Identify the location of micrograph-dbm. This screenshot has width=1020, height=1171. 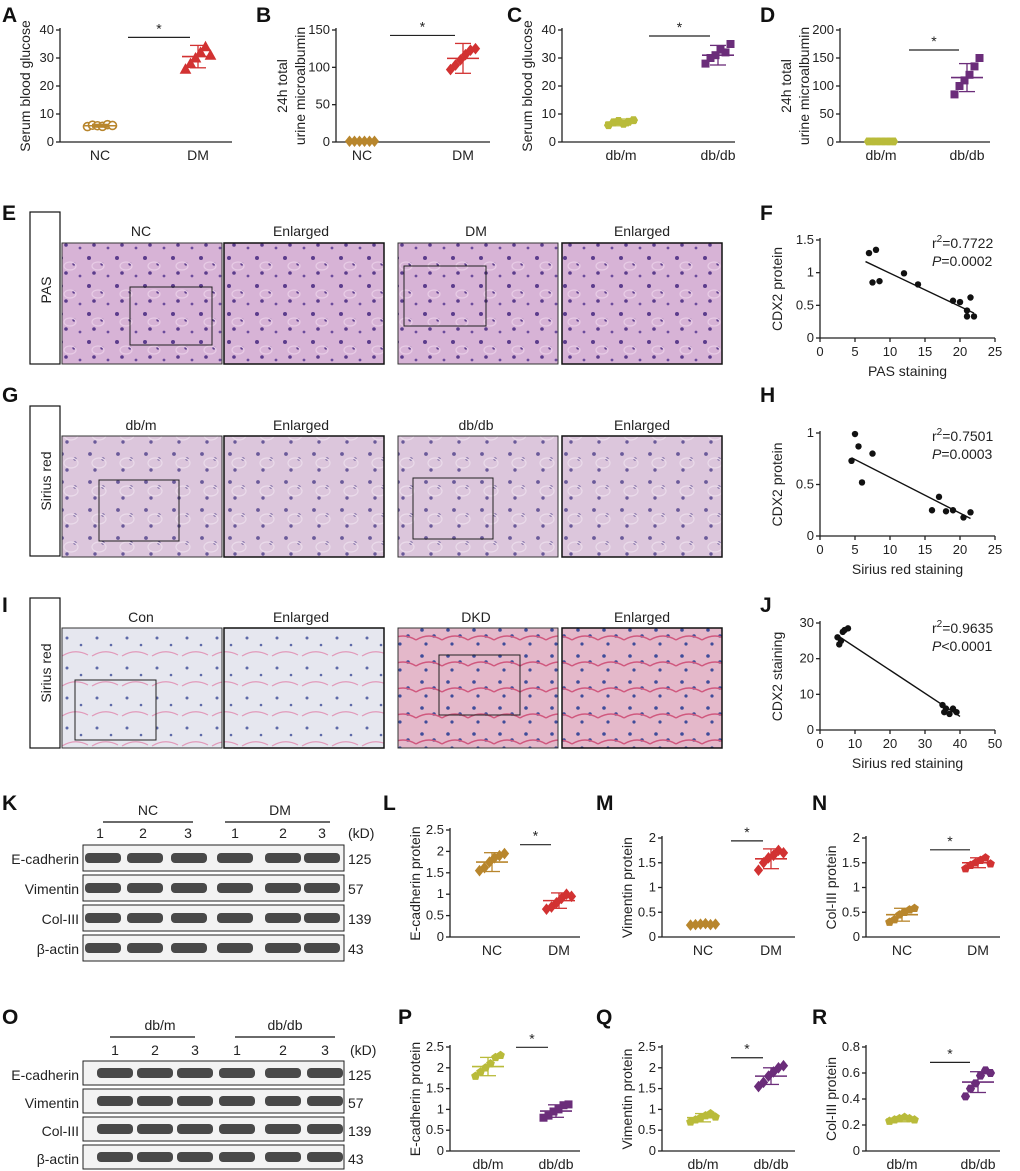
(142, 496).